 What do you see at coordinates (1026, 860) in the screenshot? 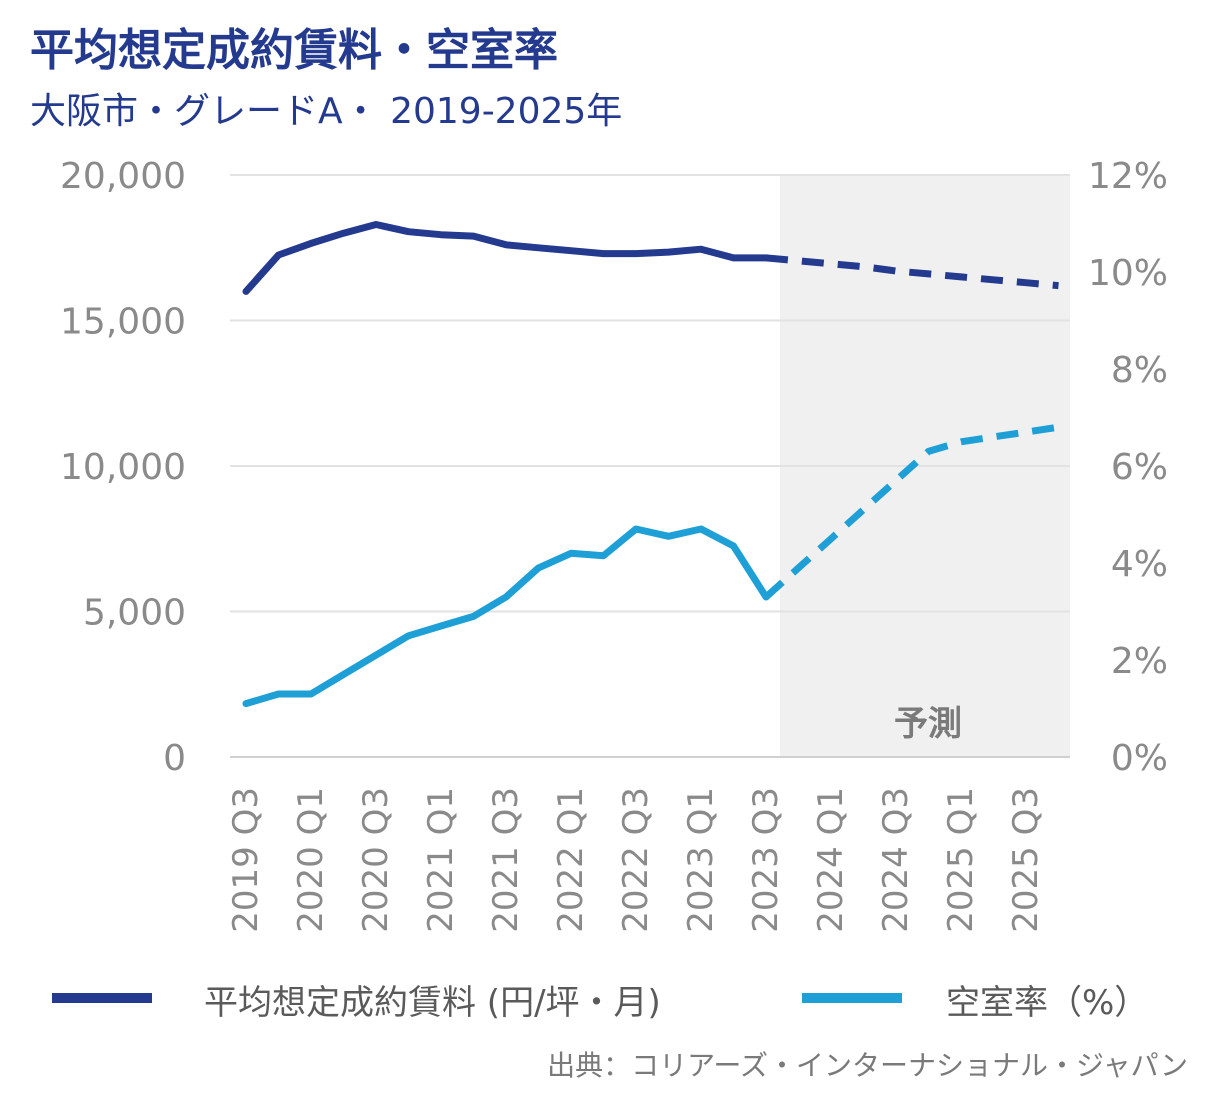
I see `x-tick-label: 2025 Q3` at bounding box center [1026, 860].